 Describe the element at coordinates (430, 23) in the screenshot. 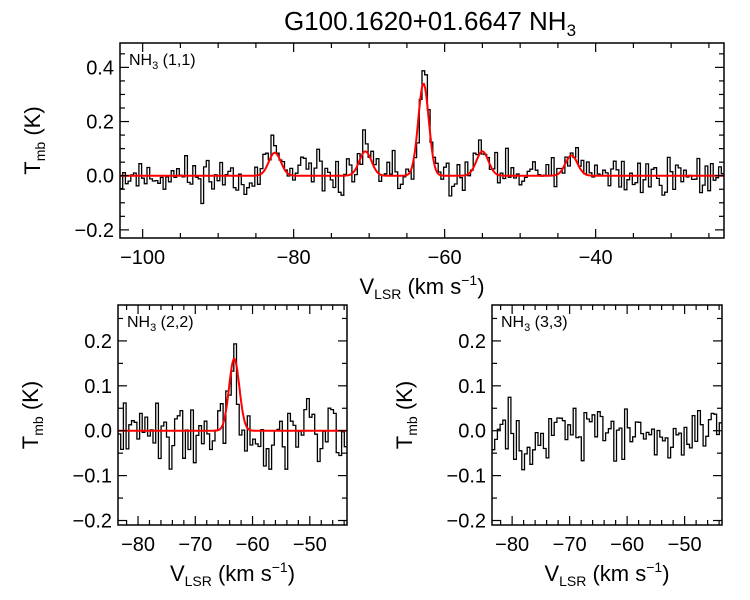

I see `figure-title: G100.1620+01.6647 NH3` at that location.